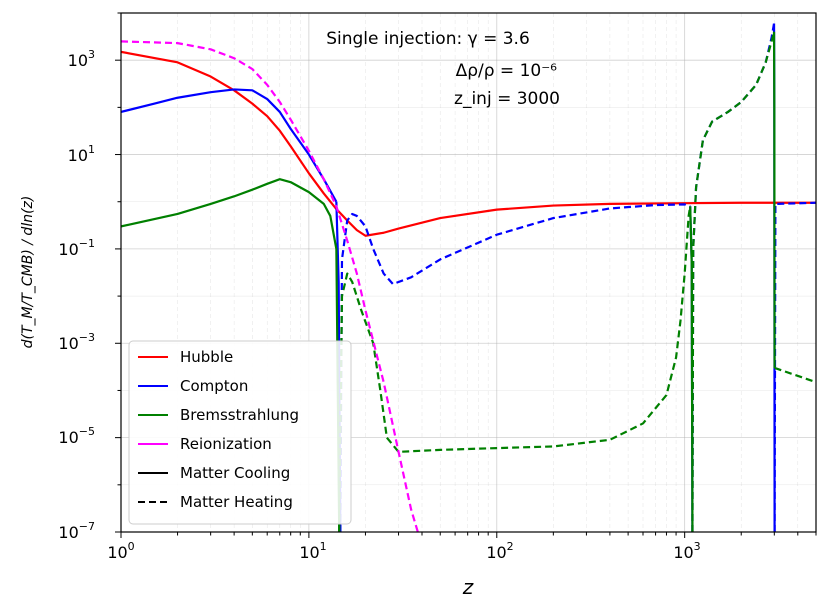  I want to click on x-tick-label-3: 10³, so click(686, 551).